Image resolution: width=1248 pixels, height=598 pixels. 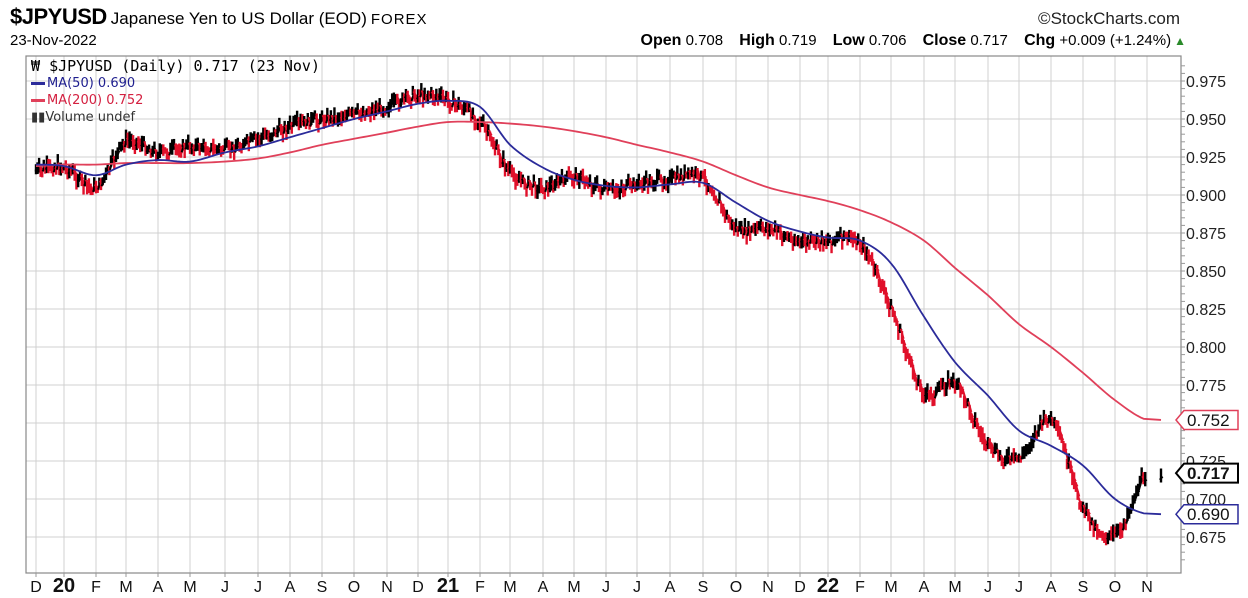 I want to click on up-triangle-icon: ▲, so click(x=1180, y=41).